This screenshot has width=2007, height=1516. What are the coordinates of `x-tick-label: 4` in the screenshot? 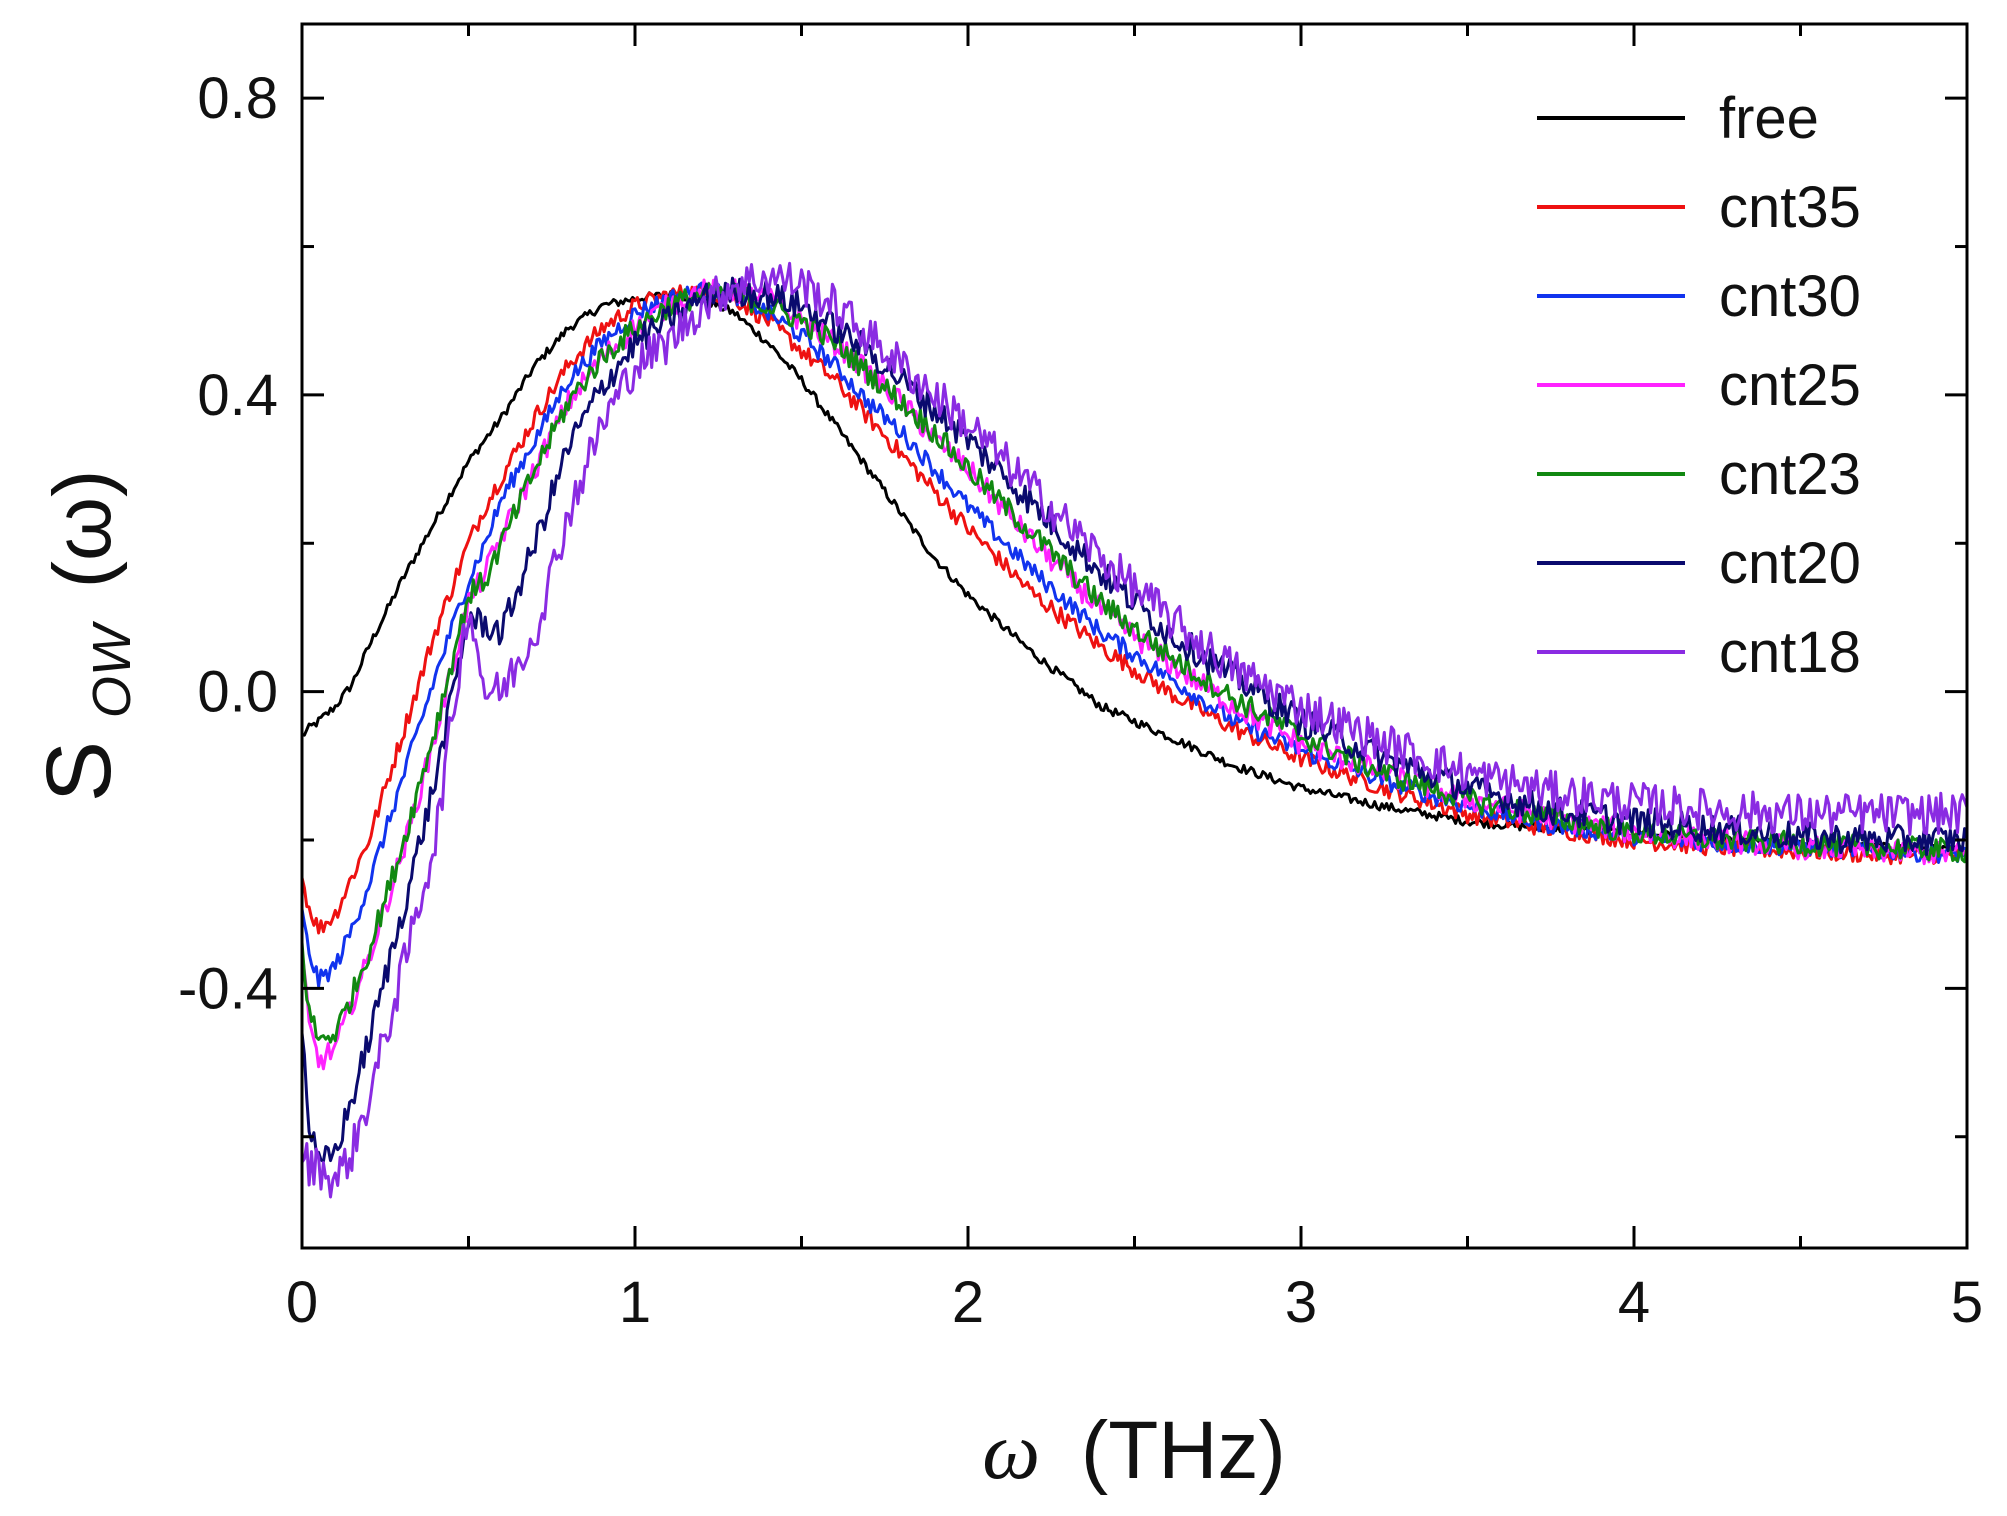 It's located at (1634, 1302).